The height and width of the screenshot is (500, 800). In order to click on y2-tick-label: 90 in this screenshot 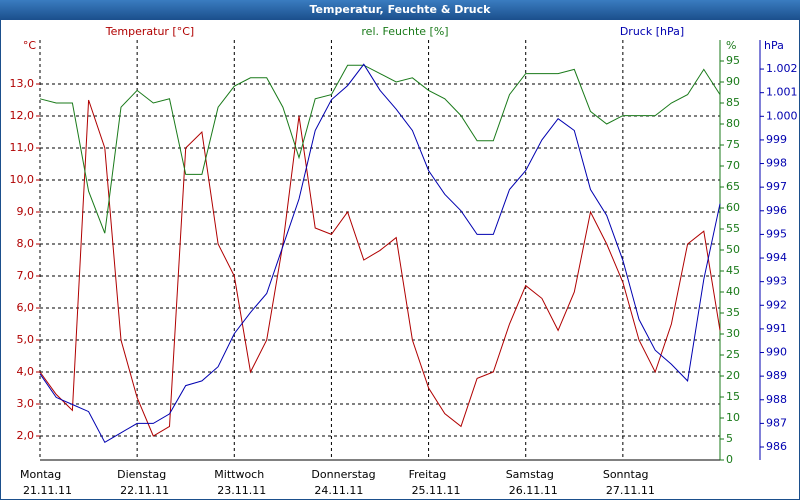, I will do `click(733, 81)`.